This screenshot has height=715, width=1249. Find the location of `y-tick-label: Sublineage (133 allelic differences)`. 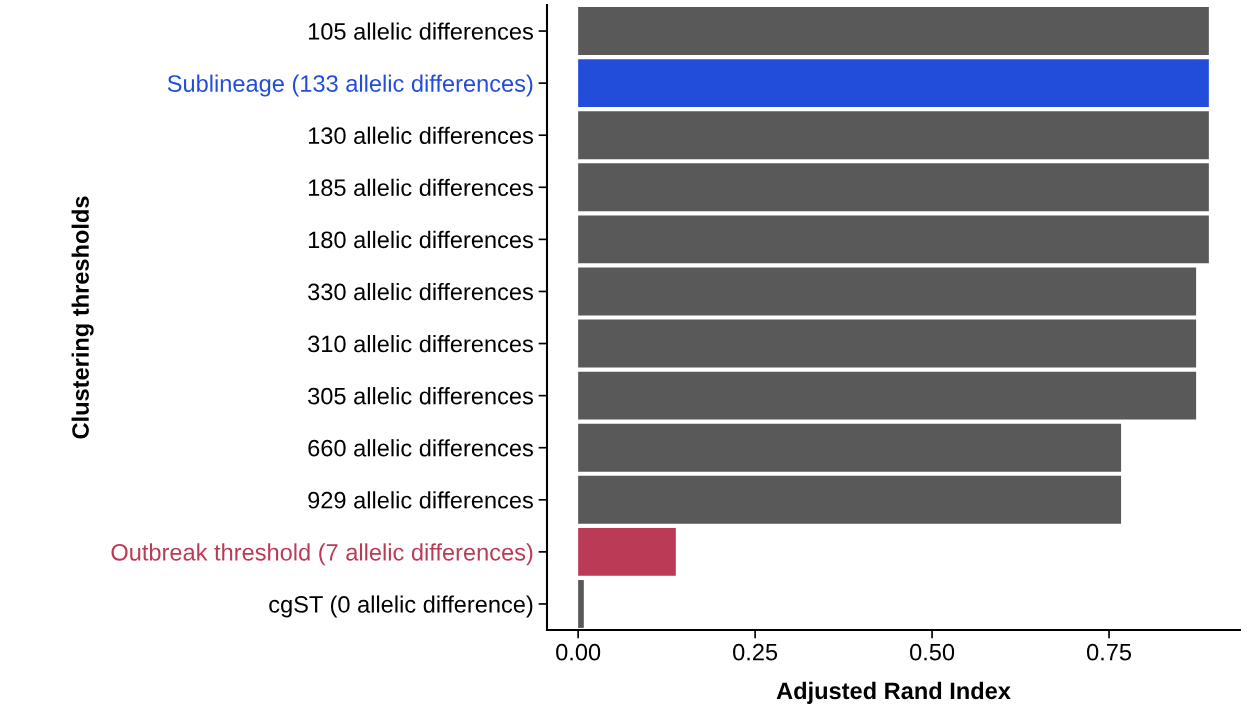

y-tick-label: Sublineage (133 allelic differences) is located at coordinates (350, 85).